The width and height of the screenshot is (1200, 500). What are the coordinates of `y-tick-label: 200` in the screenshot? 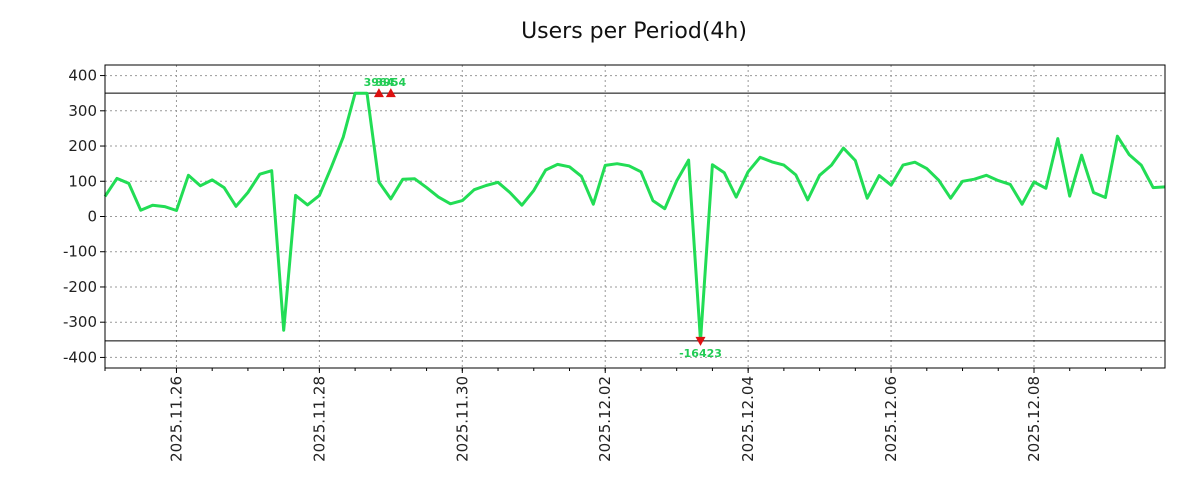 It's located at (82, 146).